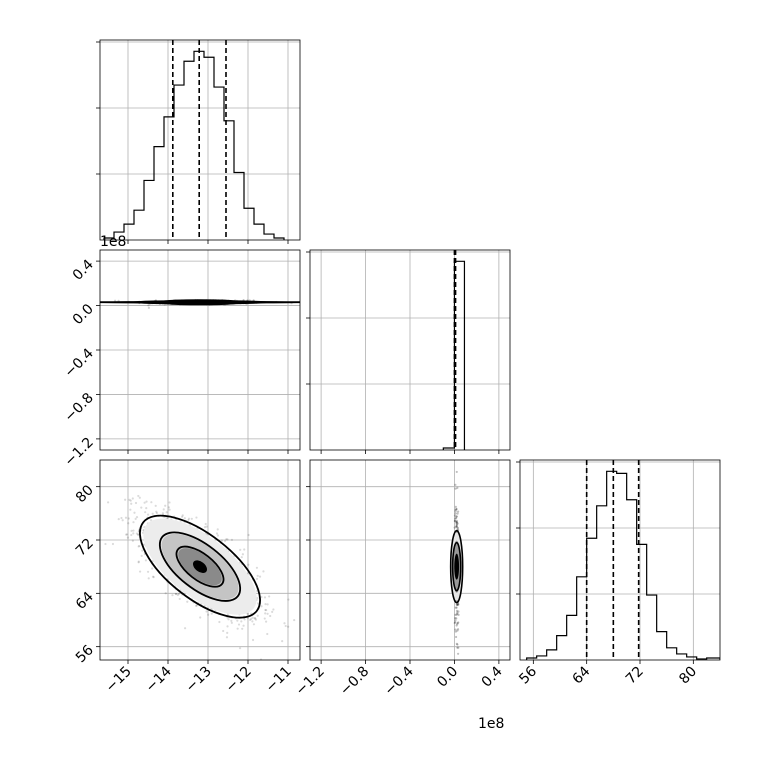  I want to click on joint-p2-p3-xtick-label-2: −0.4, so click(398, 680).